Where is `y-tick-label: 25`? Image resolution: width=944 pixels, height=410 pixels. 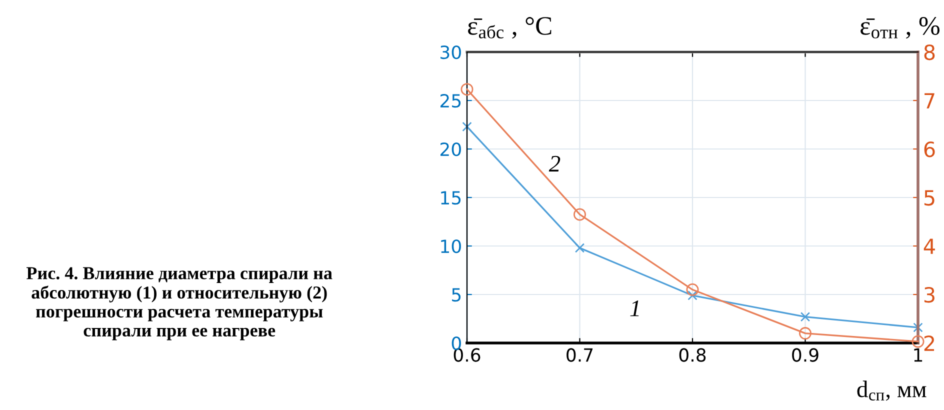 y-tick-label: 25 is located at coordinates (450, 101).